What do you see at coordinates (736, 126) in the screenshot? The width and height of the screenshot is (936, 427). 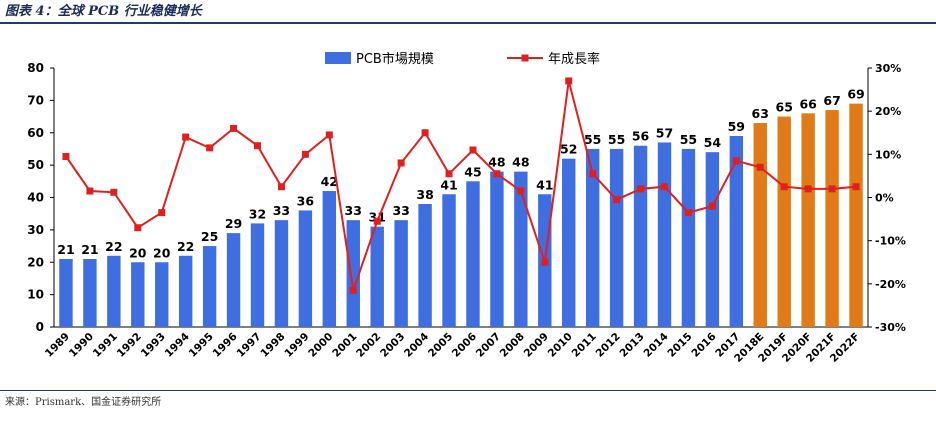 I see `bar-value-label: 59` at bounding box center [736, 126].